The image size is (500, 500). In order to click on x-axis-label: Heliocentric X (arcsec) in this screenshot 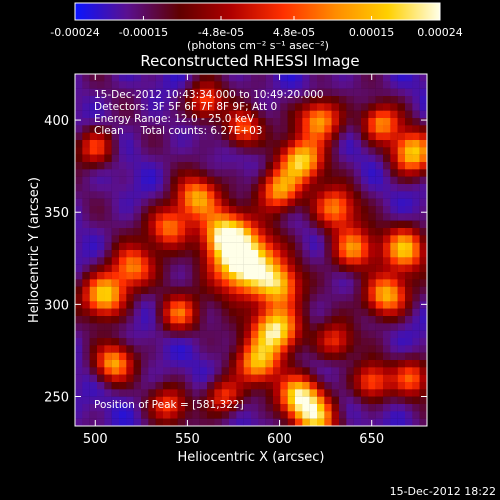, I will do `click(251, 457)`.